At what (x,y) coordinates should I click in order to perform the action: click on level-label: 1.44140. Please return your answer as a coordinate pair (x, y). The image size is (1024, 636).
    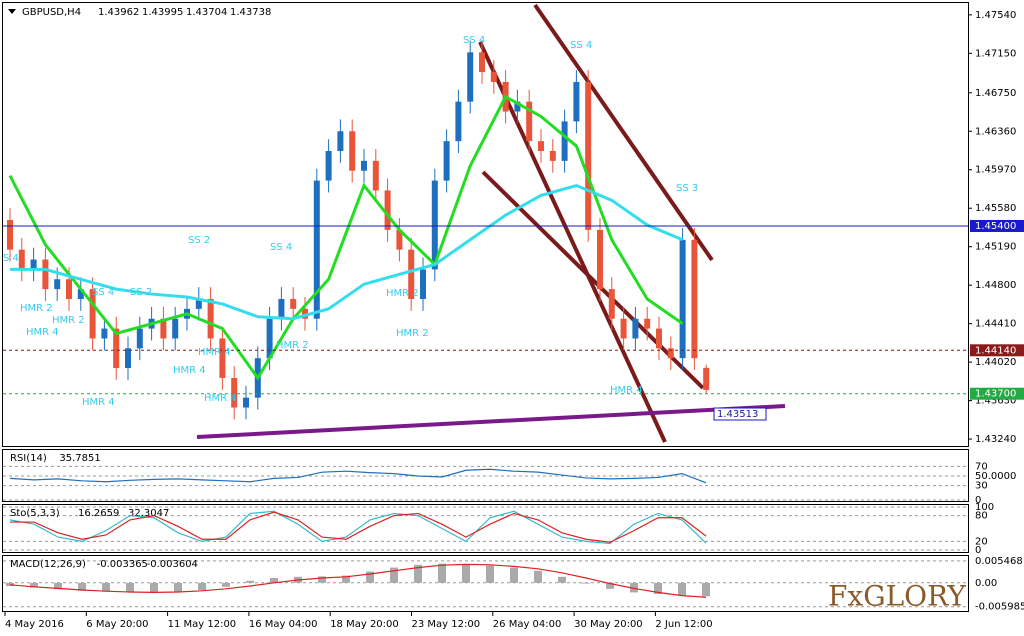
    Looking at the image, I should click on (995, 350).